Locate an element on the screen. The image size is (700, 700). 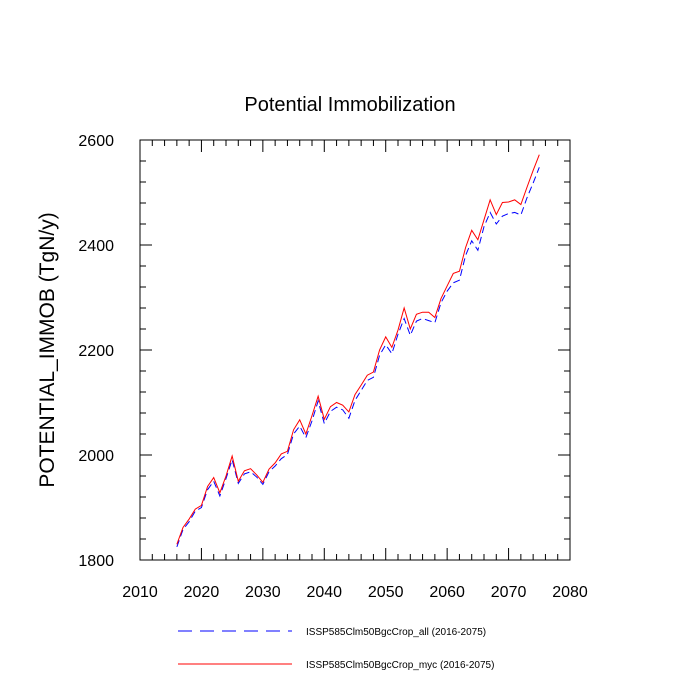
x-tick-label: 2010 is located at coordinates (140, 592).